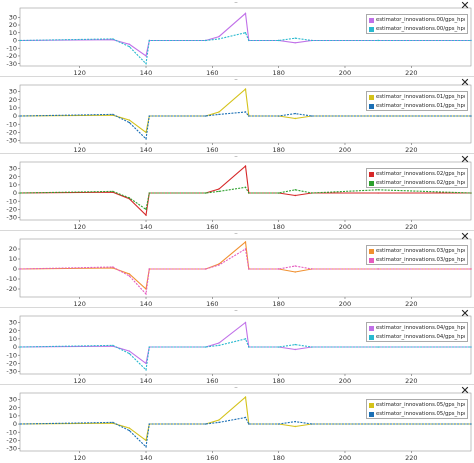 This screenshot has height=463, width=474. I want to click on legend-item: estimator_innovations.04/gps_hpos.01, so click(417, 337).